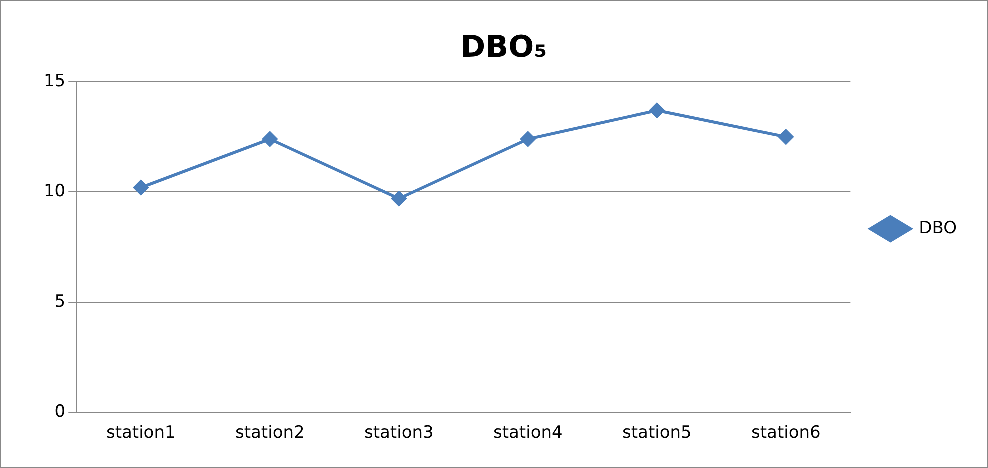 The width and height of the screenshot is (988, 468). What do you see at coordinates (528, 433) in the screenshot?
I see `x-tick-label: station4` at bounding box center [528, 433].